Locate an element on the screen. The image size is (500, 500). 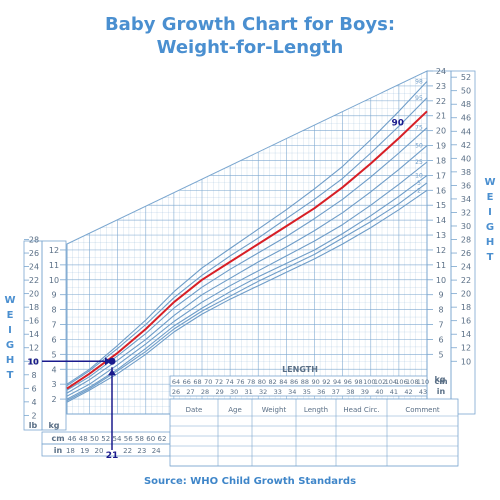
cm-tick-label-high: 82 is located at coordinates (273, 382).